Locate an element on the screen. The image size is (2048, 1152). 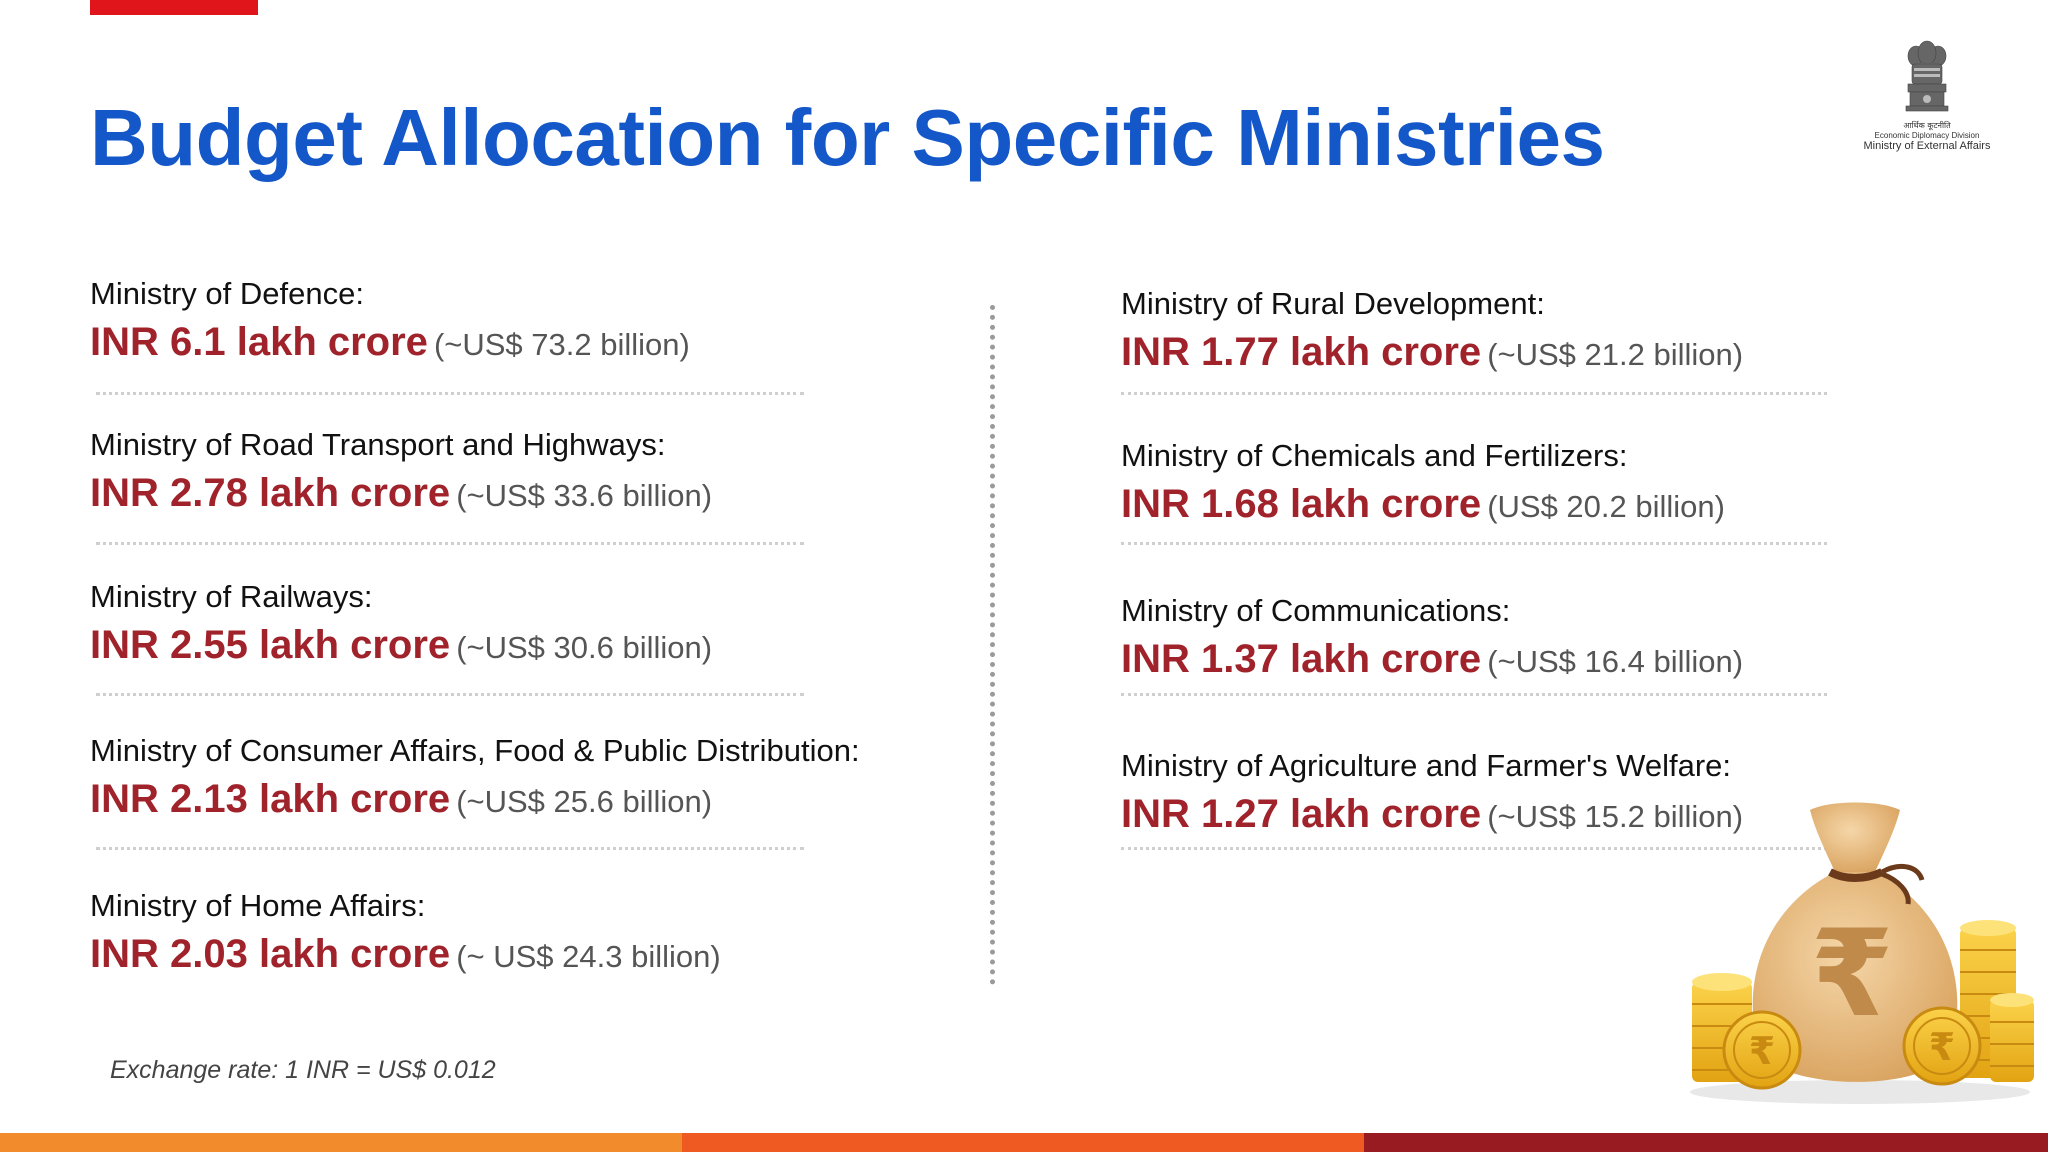
amount-line: INR 2.55 lakh crore (~US$ 30.6 billion) is located at coordinates (450, 649).